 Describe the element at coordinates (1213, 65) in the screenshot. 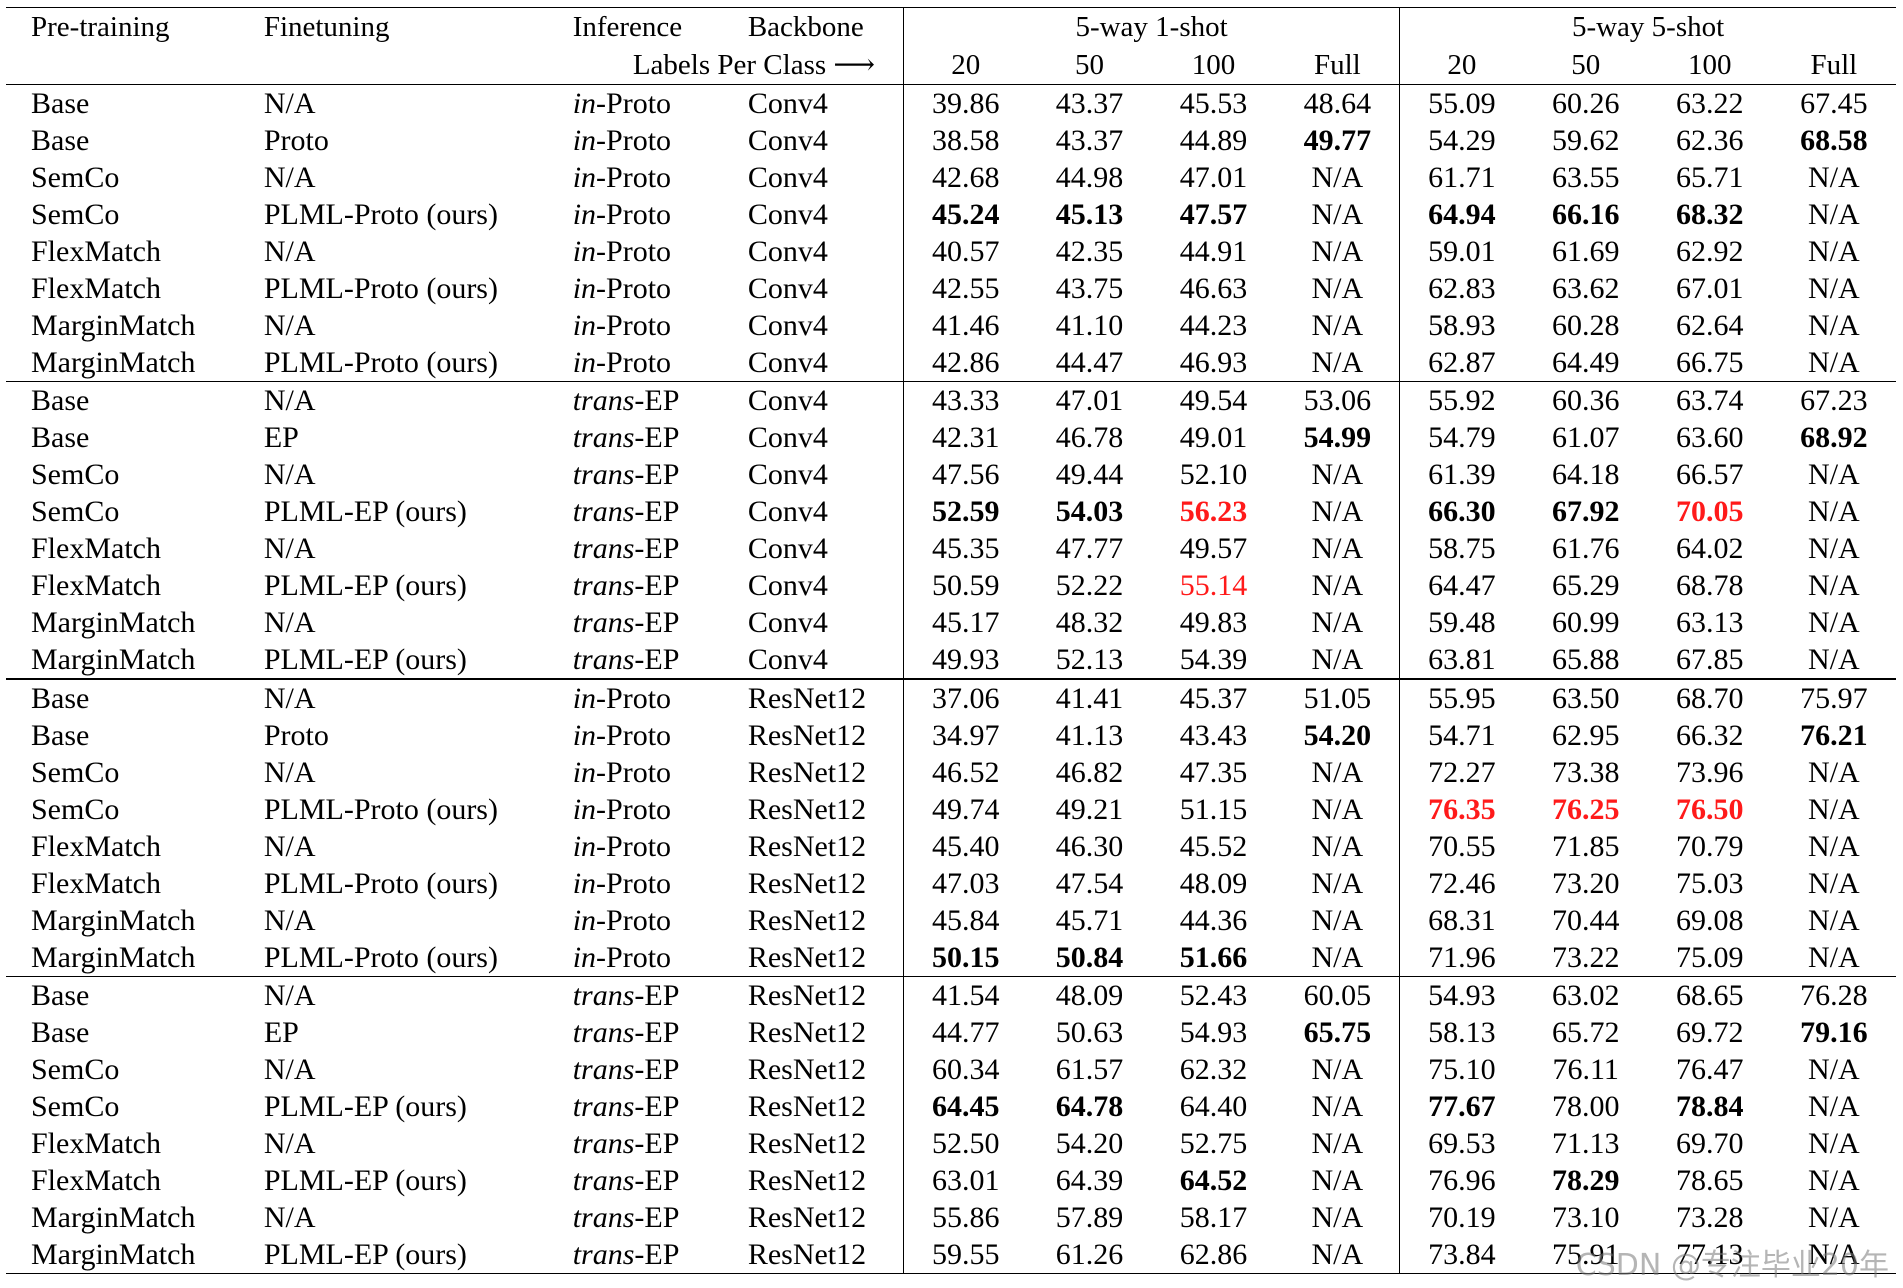

I see `header-col: 100` at that location.